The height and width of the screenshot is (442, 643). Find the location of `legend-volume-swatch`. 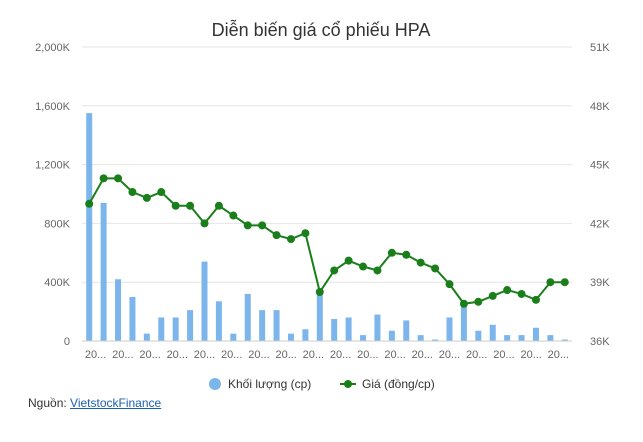

legend-volume-swatch is located at coordinates (215, 384).